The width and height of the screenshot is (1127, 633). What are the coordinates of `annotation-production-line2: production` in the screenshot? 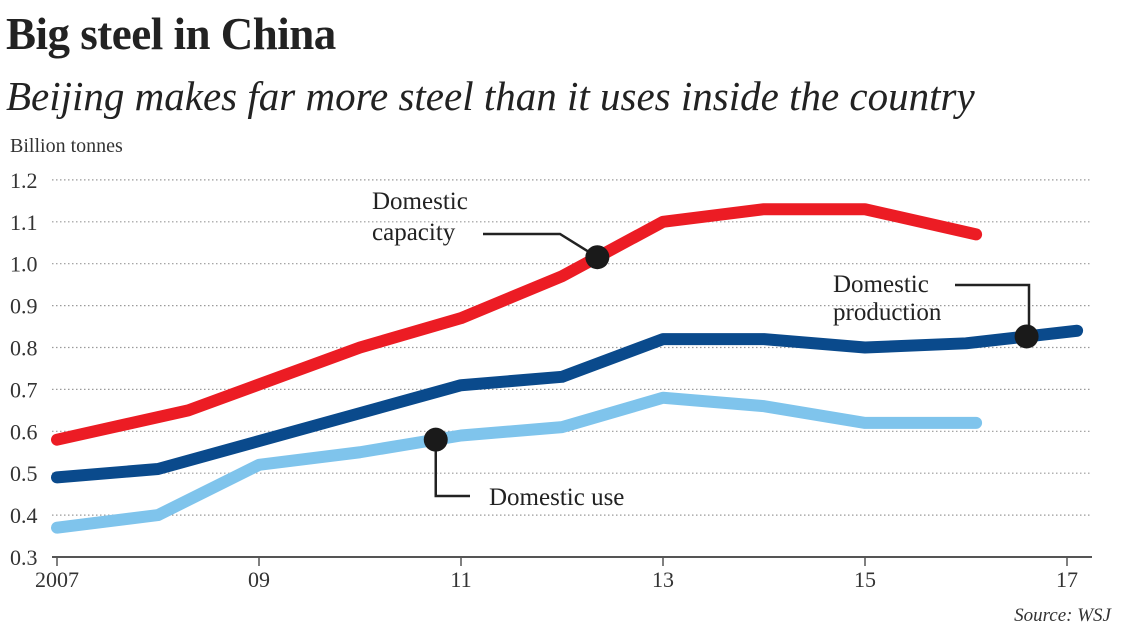 It's located at (887, 312).